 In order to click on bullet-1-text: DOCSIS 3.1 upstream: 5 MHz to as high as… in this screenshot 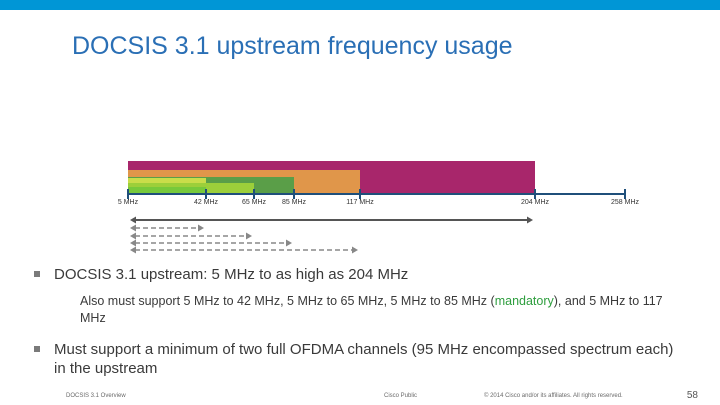, I will do `click(231, 274)`.